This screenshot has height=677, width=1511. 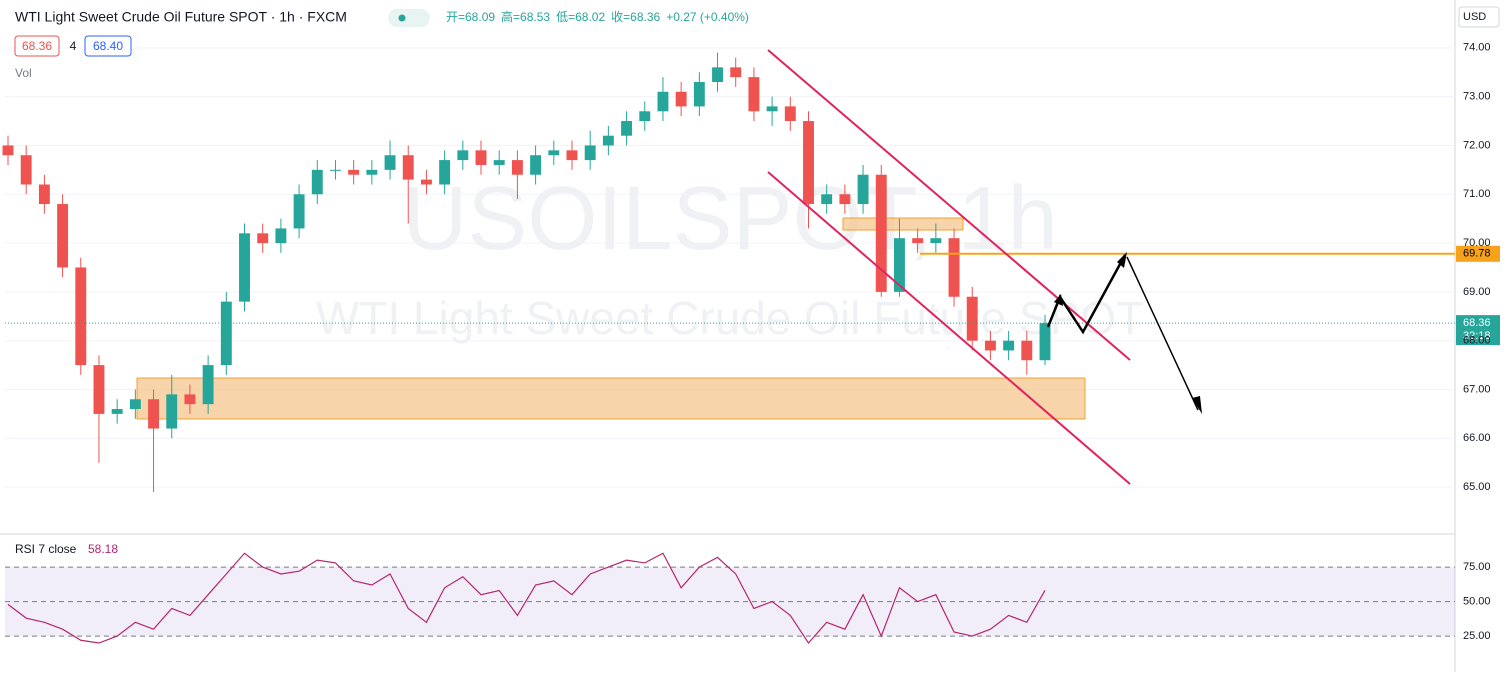 I want to click on y-tick-label: 67.00, so click(x=1477, y=389).